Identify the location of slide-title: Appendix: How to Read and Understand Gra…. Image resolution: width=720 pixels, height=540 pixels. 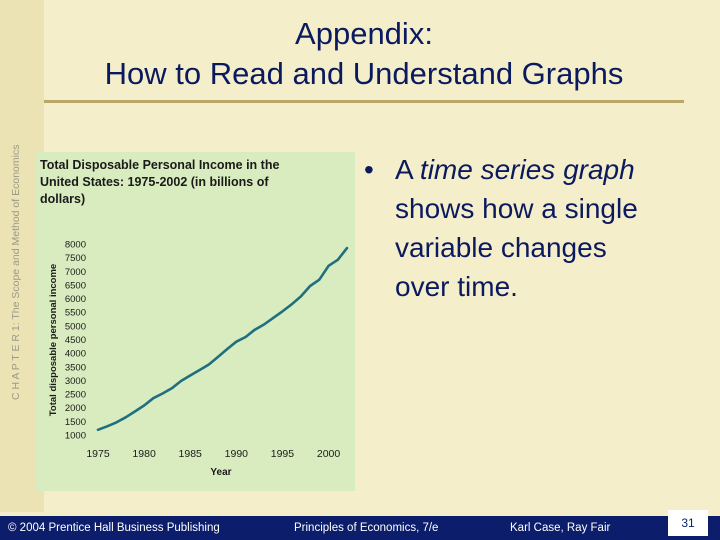
(364, 54).